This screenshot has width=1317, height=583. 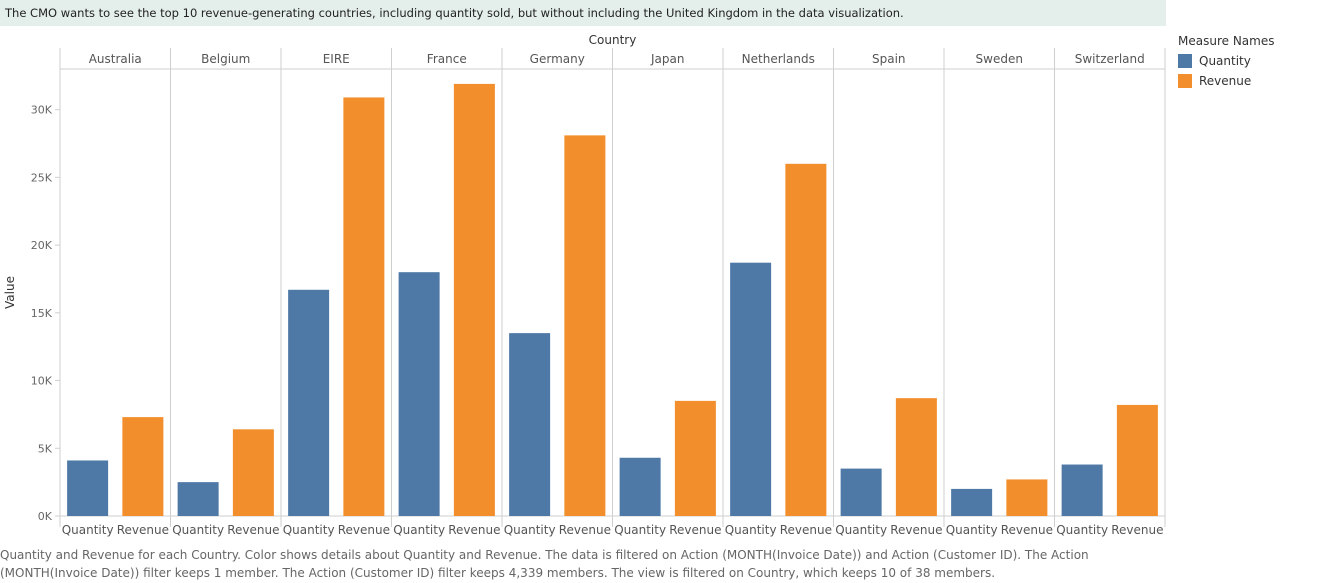 What do you see at coordinates (253, 472) in the screenshot?
I see `bar-belgium-revenue` at bounding box center [253, 472].